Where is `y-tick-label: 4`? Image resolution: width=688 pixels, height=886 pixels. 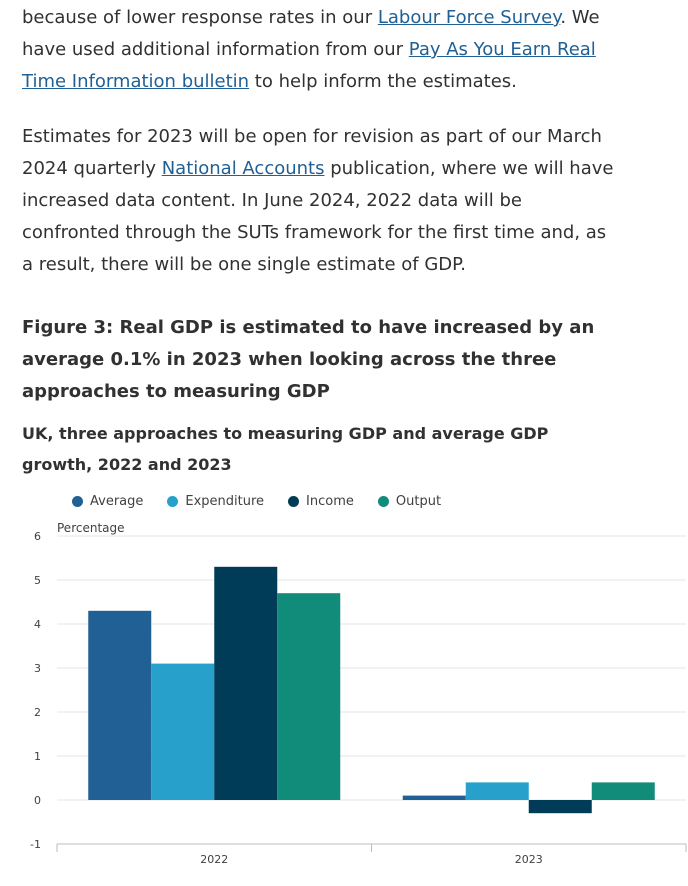 y-tick-label: 4 is located at coordinates (37, 624).